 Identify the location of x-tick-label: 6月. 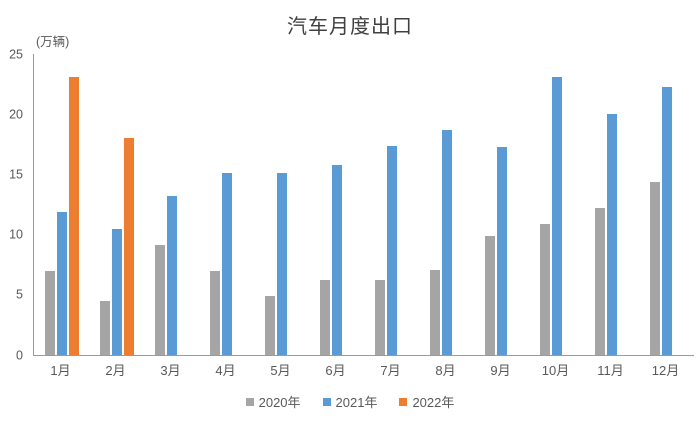
(335, 370).